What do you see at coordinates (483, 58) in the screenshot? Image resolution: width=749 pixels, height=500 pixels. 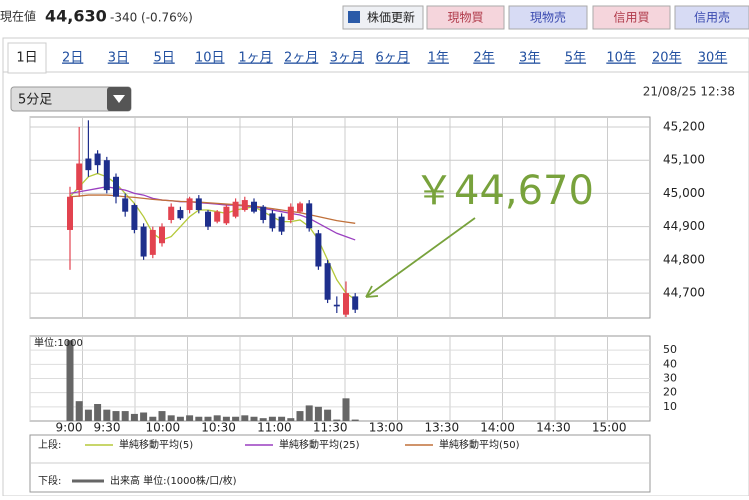 I see `tab: 2年` at bounding box center [483, 58].